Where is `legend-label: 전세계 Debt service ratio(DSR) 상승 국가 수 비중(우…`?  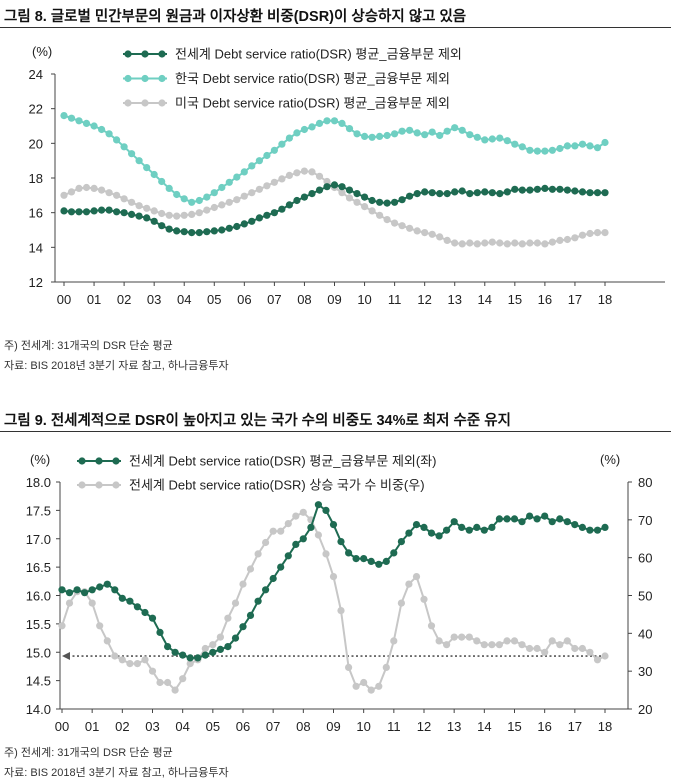 legend-label: 전세계 Debt service ratio(DSR) 상승 국가 수 비중(우… is located at coordinates (277, 485).